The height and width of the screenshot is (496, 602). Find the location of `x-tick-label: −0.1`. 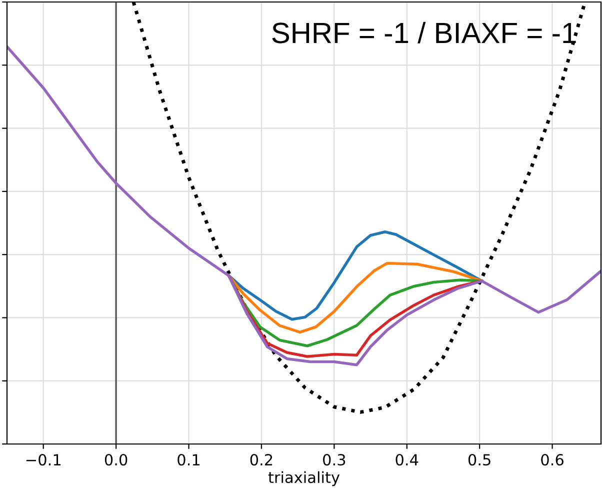

x-tick-label: −0.1 is located at coordinates (43, 460).